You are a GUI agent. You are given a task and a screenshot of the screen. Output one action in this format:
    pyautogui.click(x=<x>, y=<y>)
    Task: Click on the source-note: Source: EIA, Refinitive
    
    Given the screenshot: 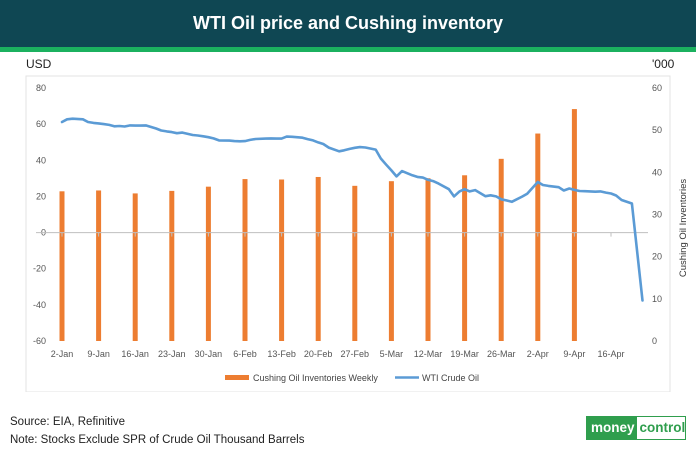 What is the action you would take?
    pyautogui.click(x=68, y=422)
    